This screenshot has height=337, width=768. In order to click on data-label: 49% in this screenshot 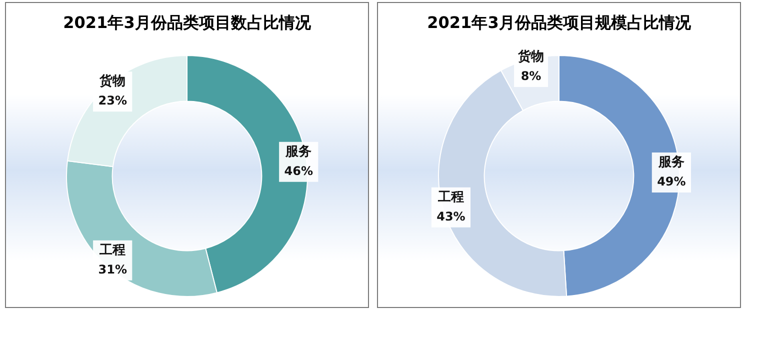, I will do `click(671, 181)`.